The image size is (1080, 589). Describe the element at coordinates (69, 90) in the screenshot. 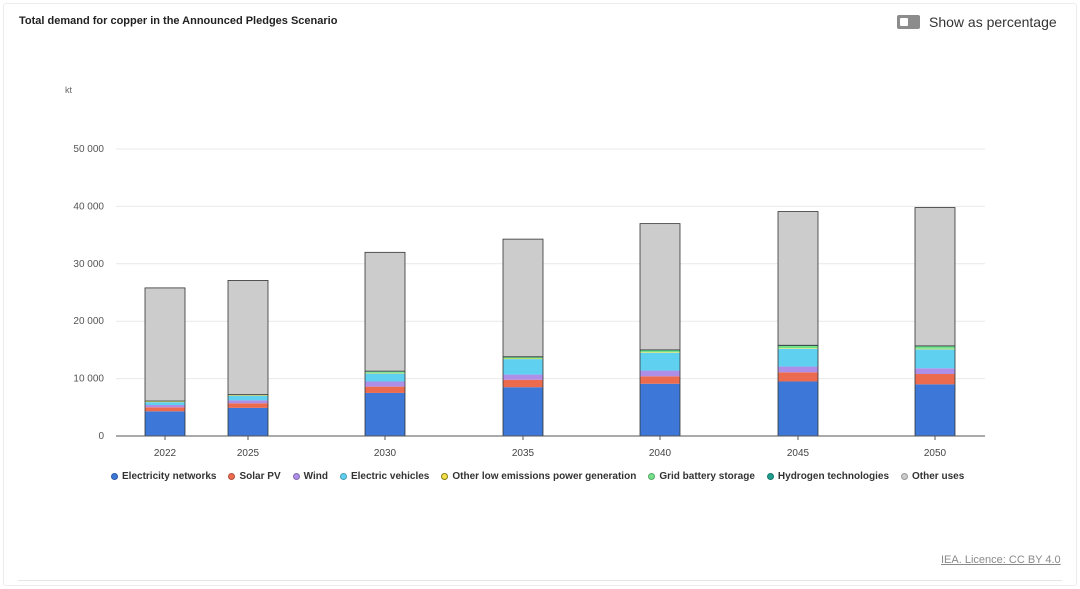

I see `y-unit-label: kt` at that location.